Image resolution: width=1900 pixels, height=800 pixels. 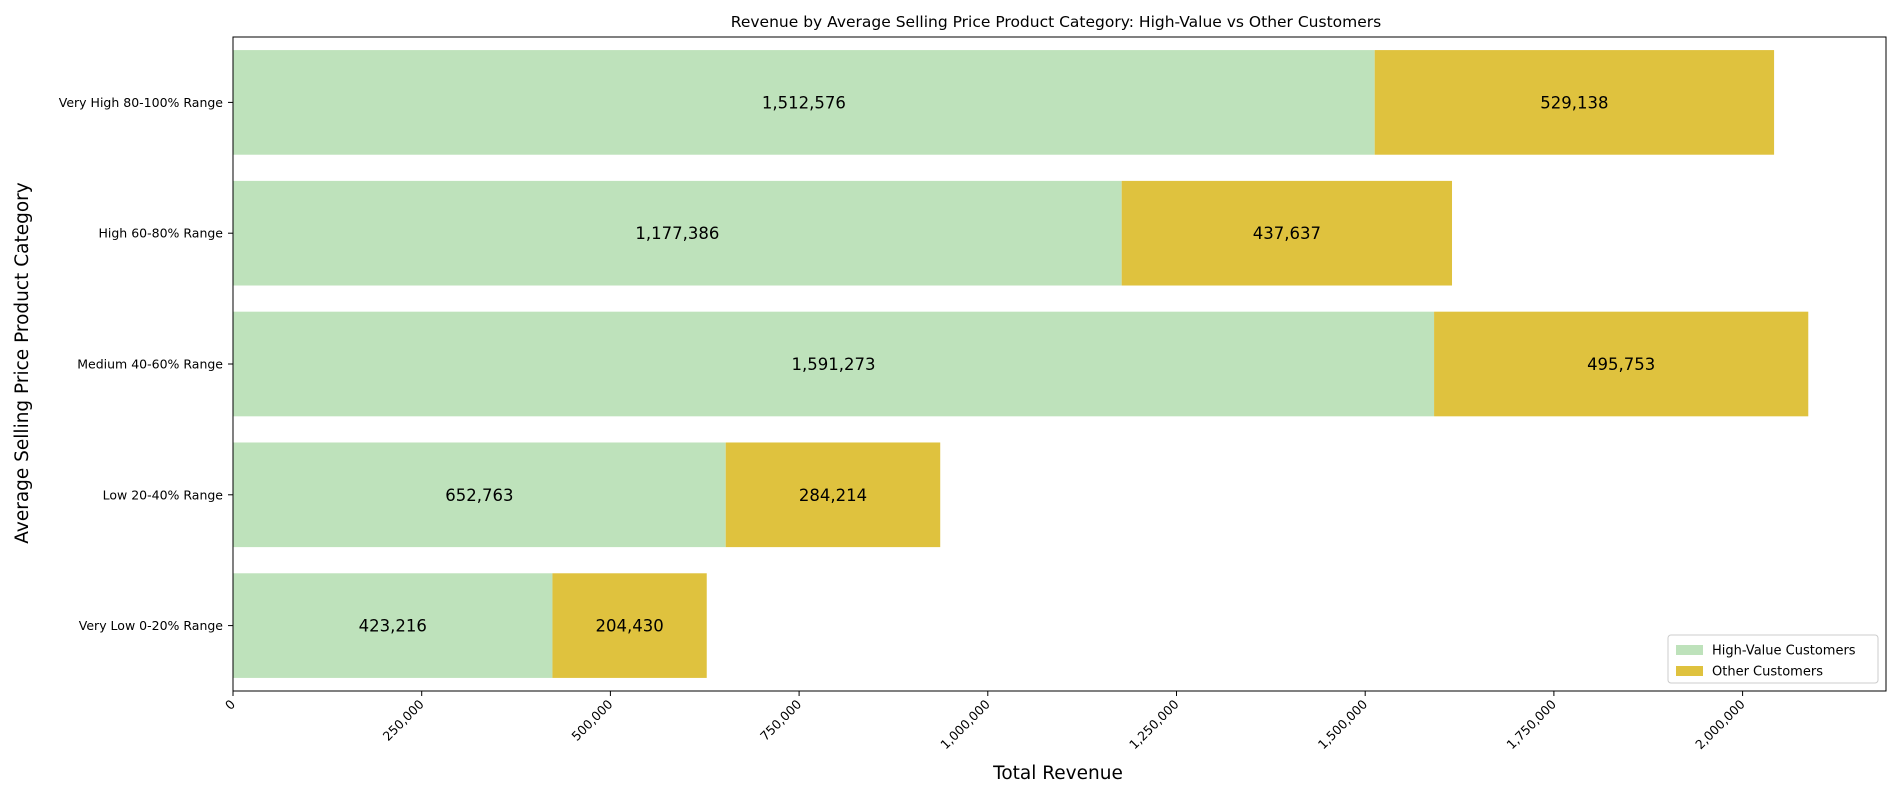 What do you see at coordinates (22, 362) in the screenshot?
I see `y-axis-label: Average Selling Price Product Category` at bounding box center [22, 362].